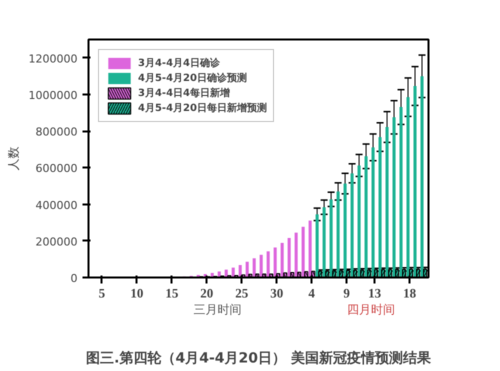 The width and height of the screenshot is (500, 371). I want to click on x-tick-label: 15, so click(172, 293).